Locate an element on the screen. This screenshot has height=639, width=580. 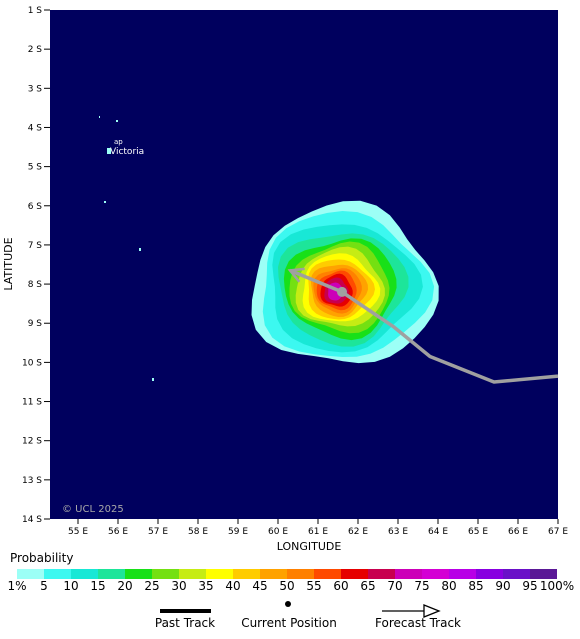
legend-tick-label: 40 is located at coordinates (233, 586).